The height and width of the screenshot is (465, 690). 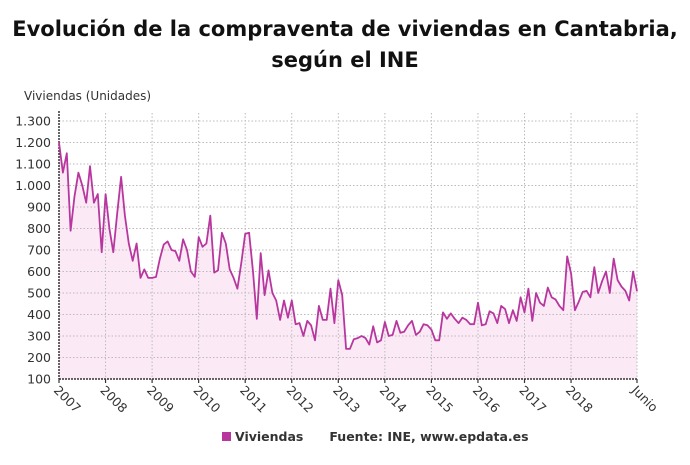 I want to click on x-tick-label: 2015, so click(x=439, y=399).